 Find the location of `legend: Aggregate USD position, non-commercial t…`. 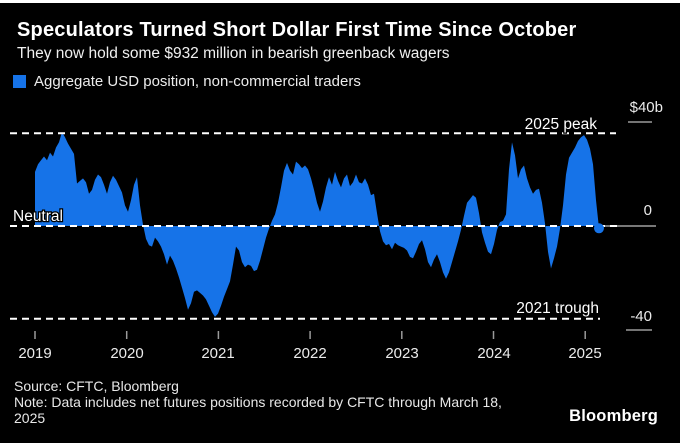

legend: Aggregate USD position, non-commercial t… is located at coordinates (187, 81).